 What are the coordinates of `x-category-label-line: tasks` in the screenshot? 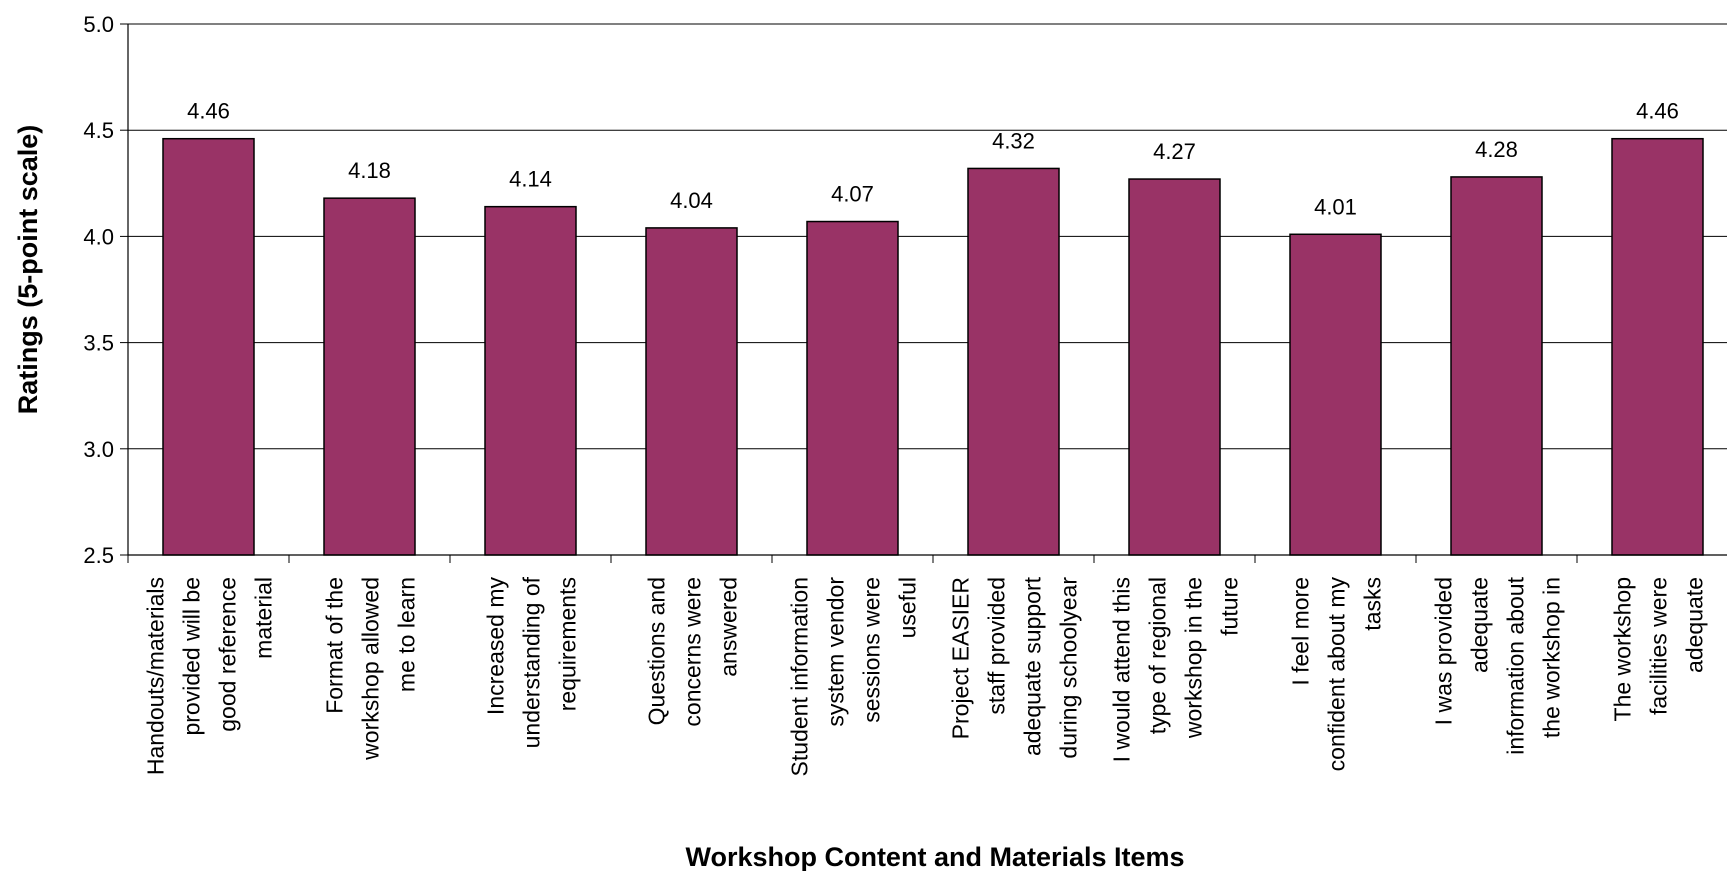 It's located at (1373, 604).